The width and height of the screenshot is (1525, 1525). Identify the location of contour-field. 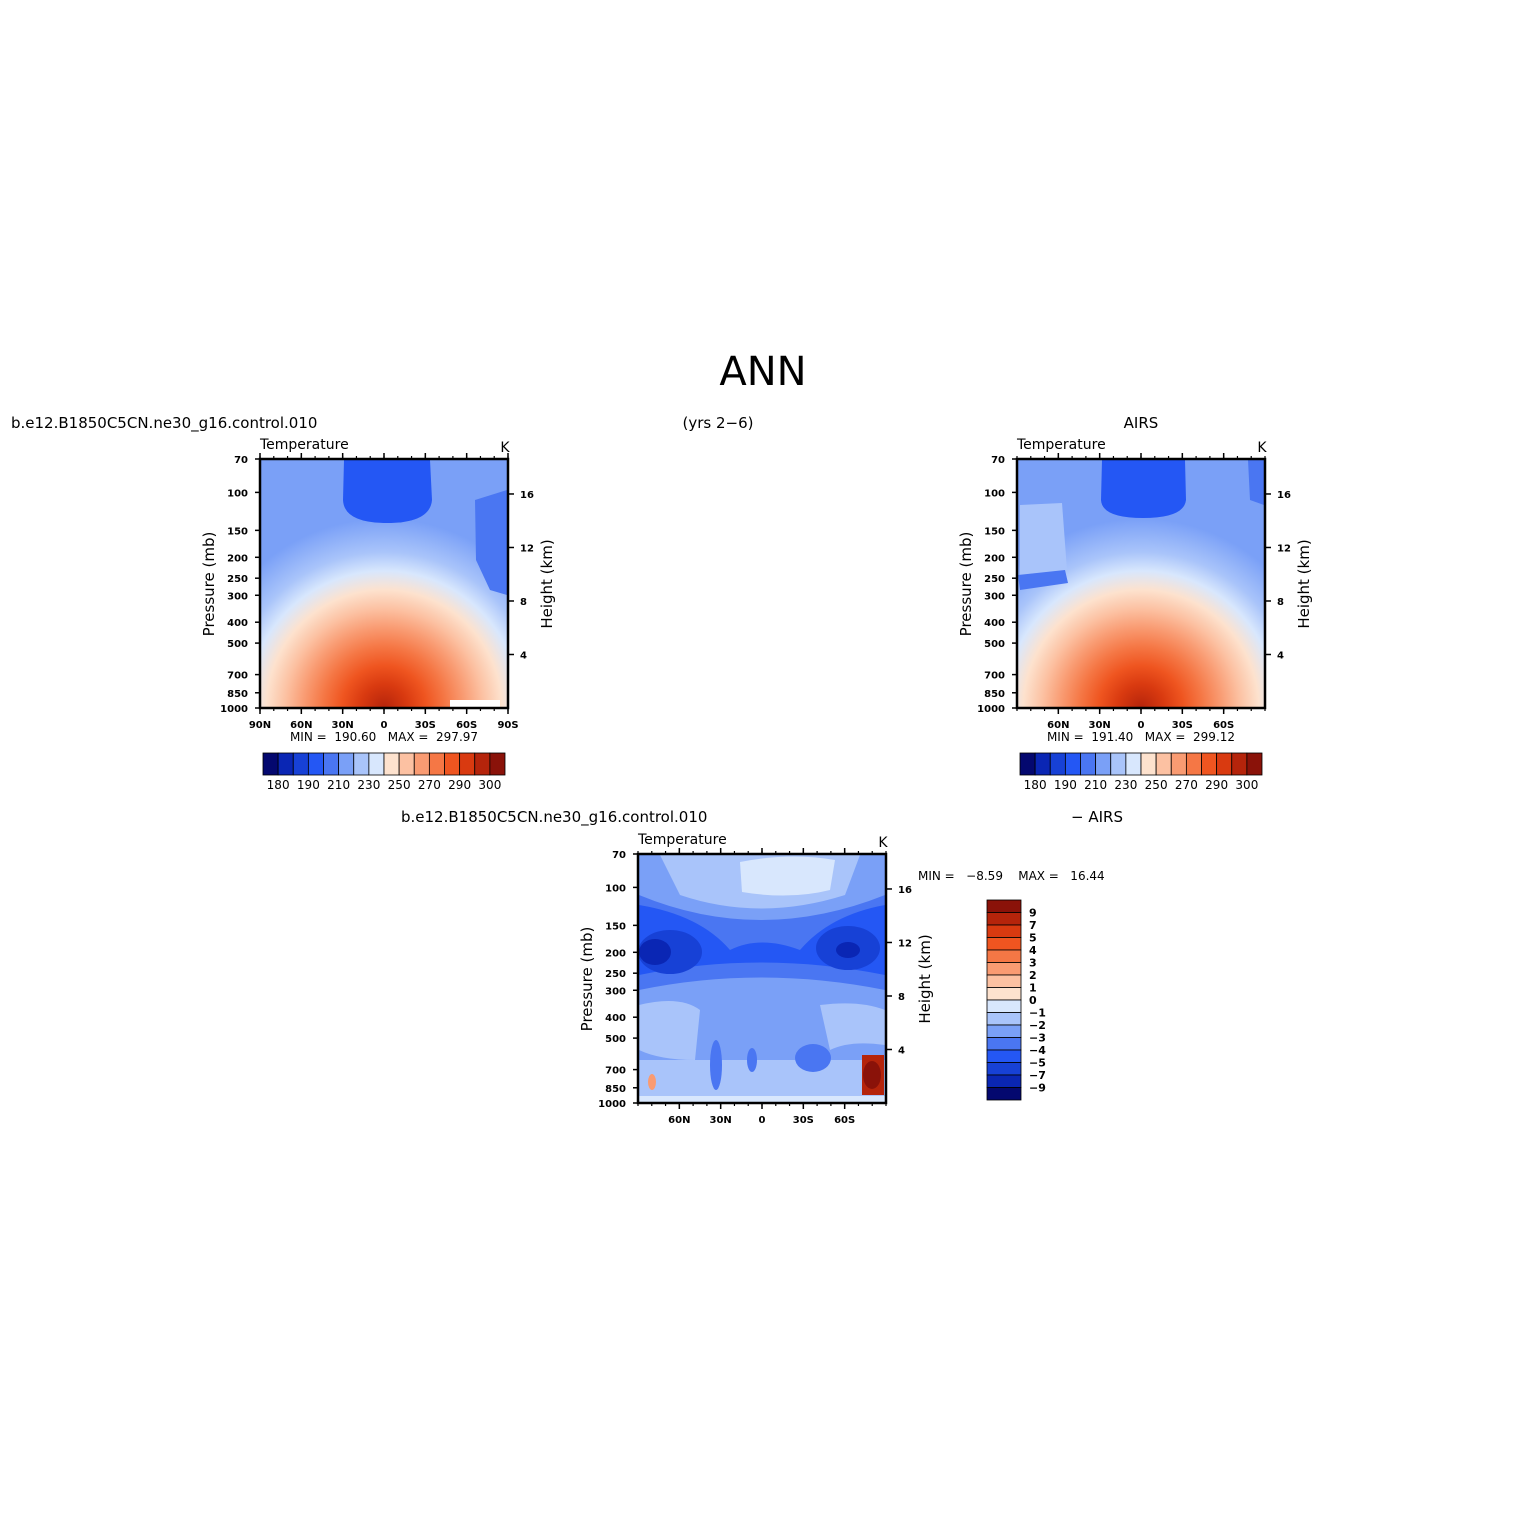
(1141, 583).